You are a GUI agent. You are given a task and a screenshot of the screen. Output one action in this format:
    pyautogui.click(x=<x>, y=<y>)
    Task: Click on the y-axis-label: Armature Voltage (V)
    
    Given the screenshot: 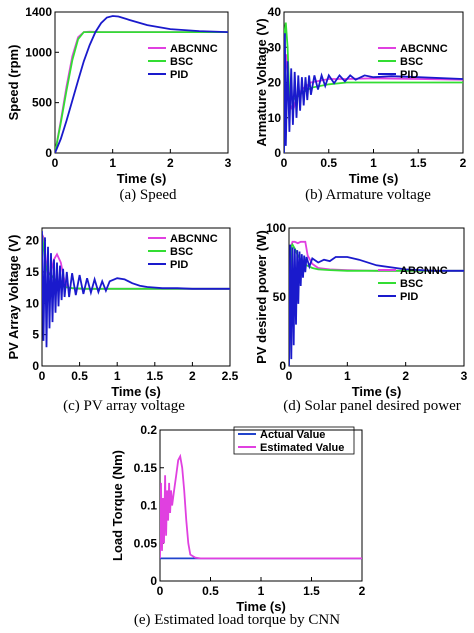 What is the action you would take?
    pyautogui.click(x=261, y=82)
    